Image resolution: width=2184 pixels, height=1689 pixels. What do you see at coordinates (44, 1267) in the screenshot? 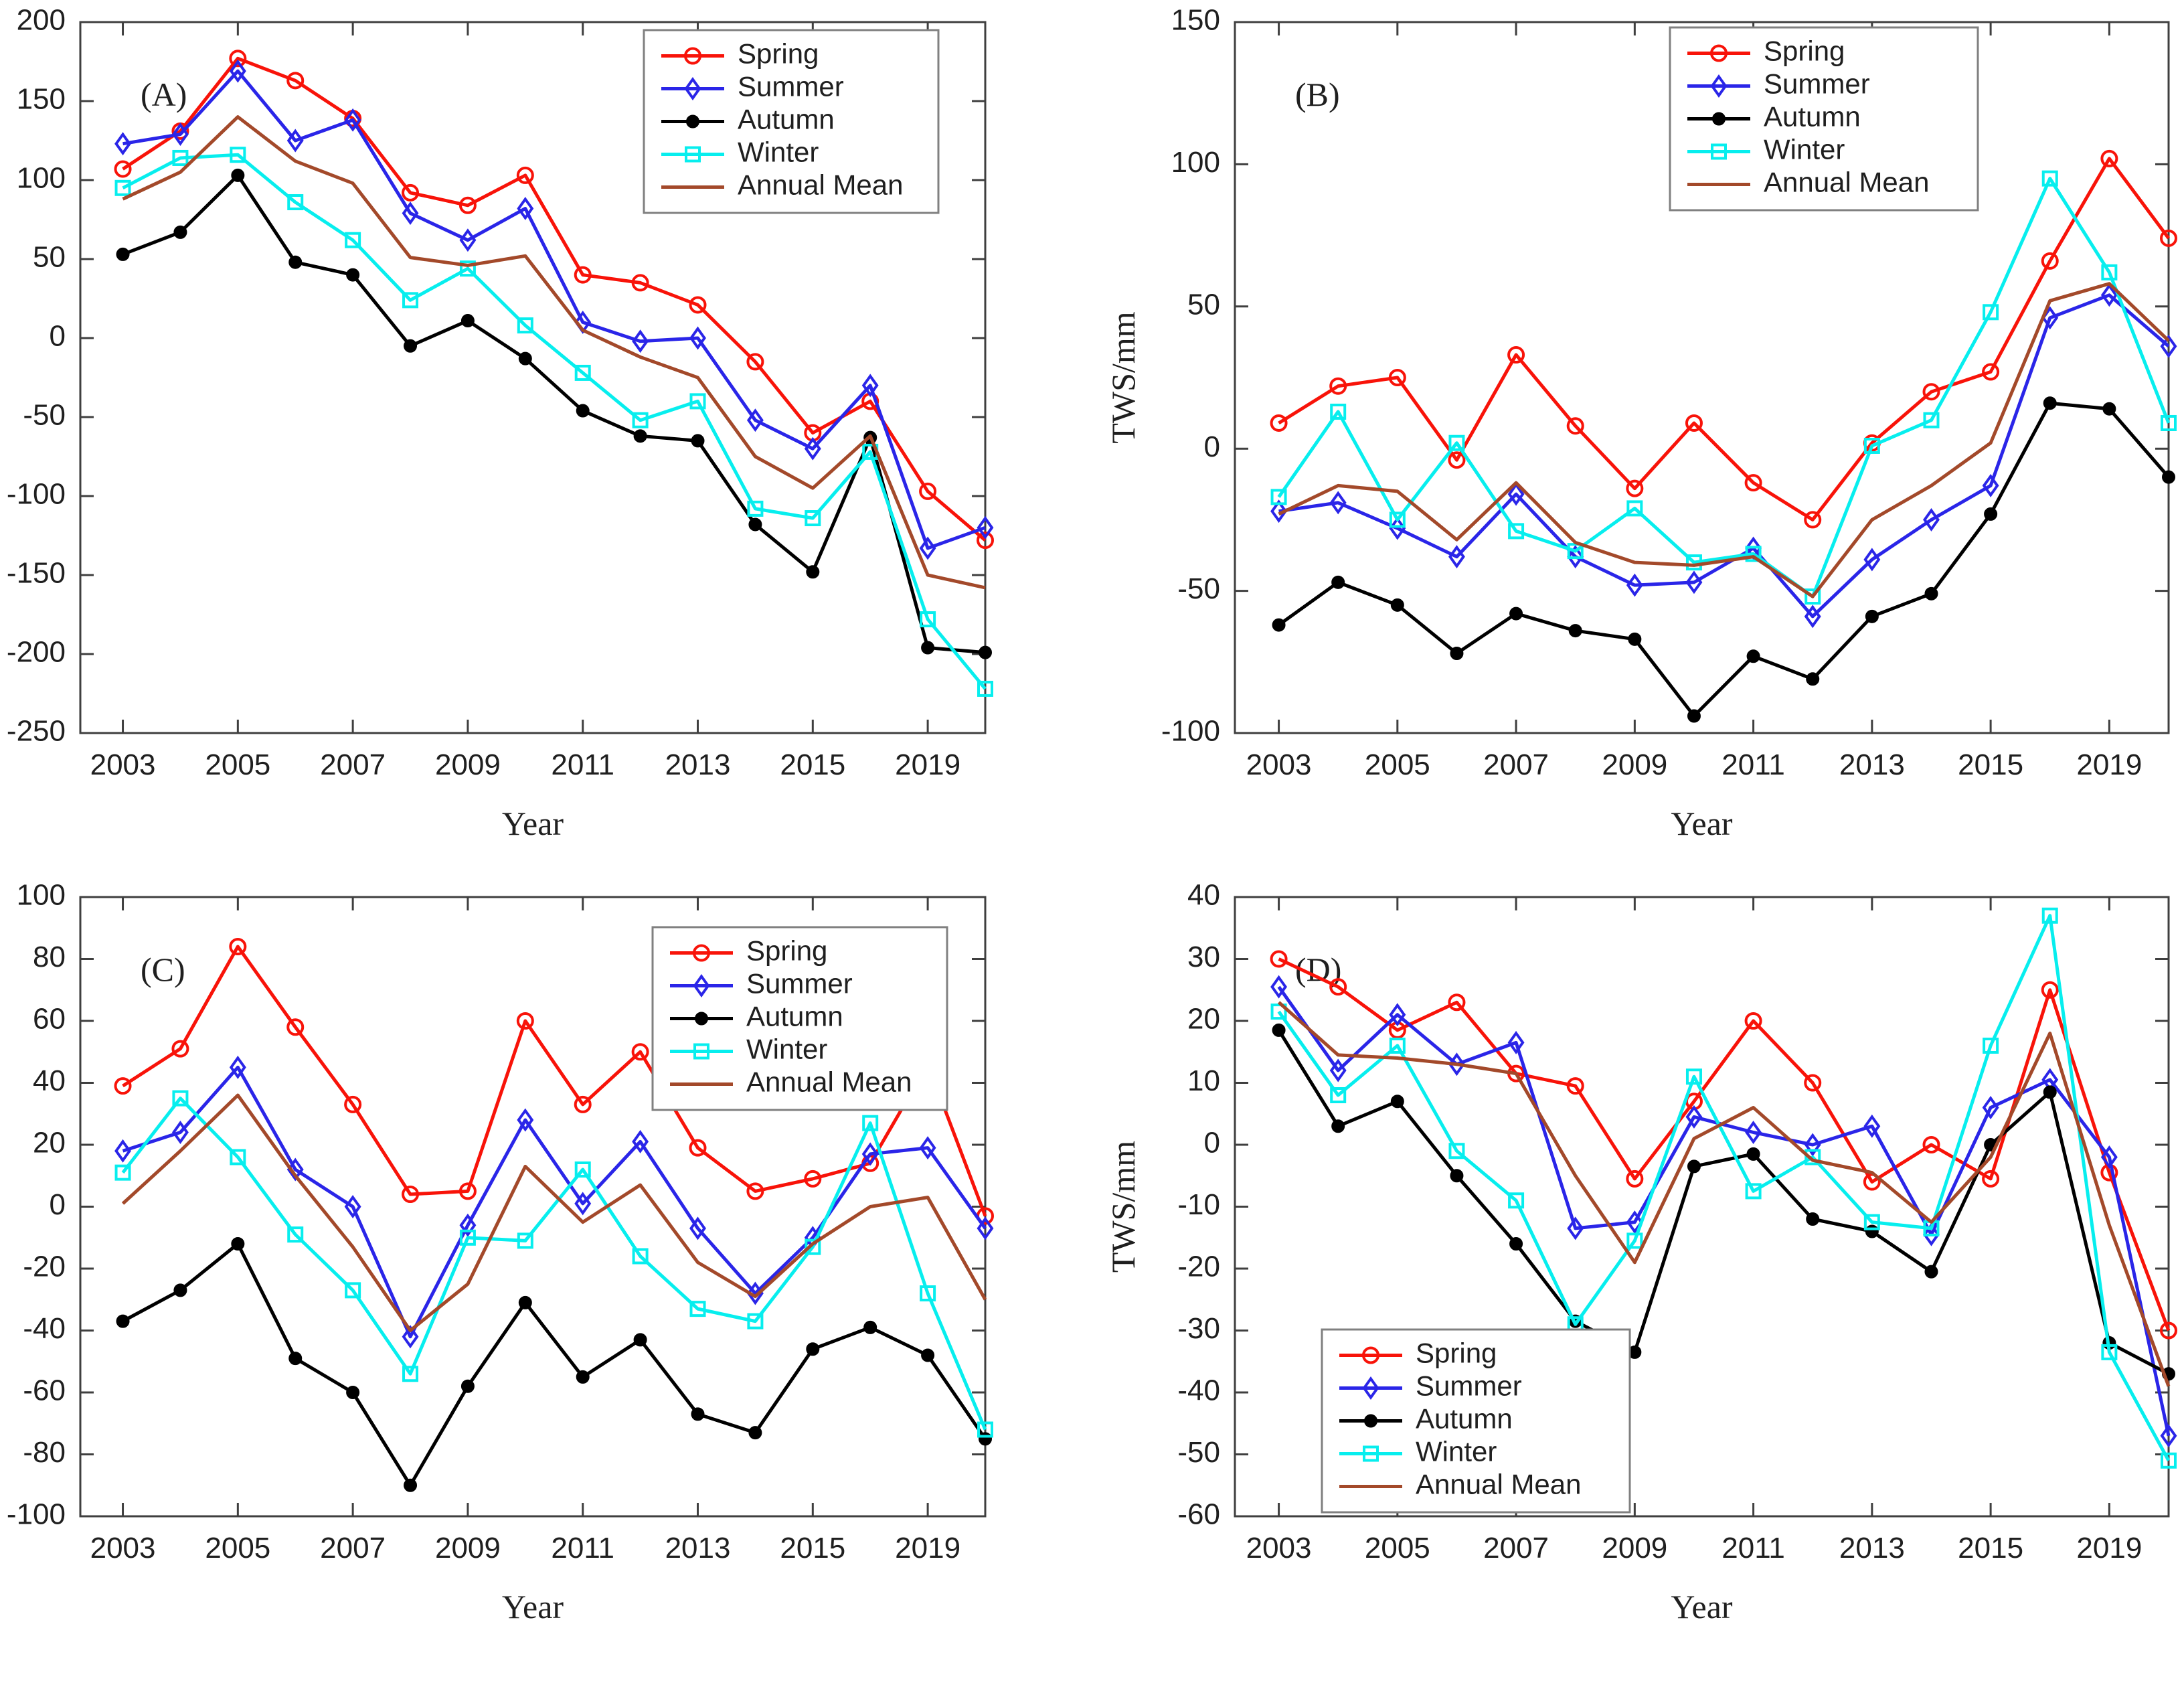
I see `y-tick-label: -20` at bounding box center [44, 1267].